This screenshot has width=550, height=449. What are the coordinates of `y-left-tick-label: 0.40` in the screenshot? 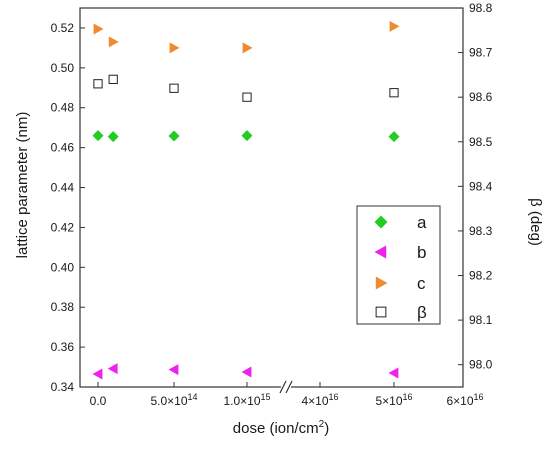 It's located at (63, 267).